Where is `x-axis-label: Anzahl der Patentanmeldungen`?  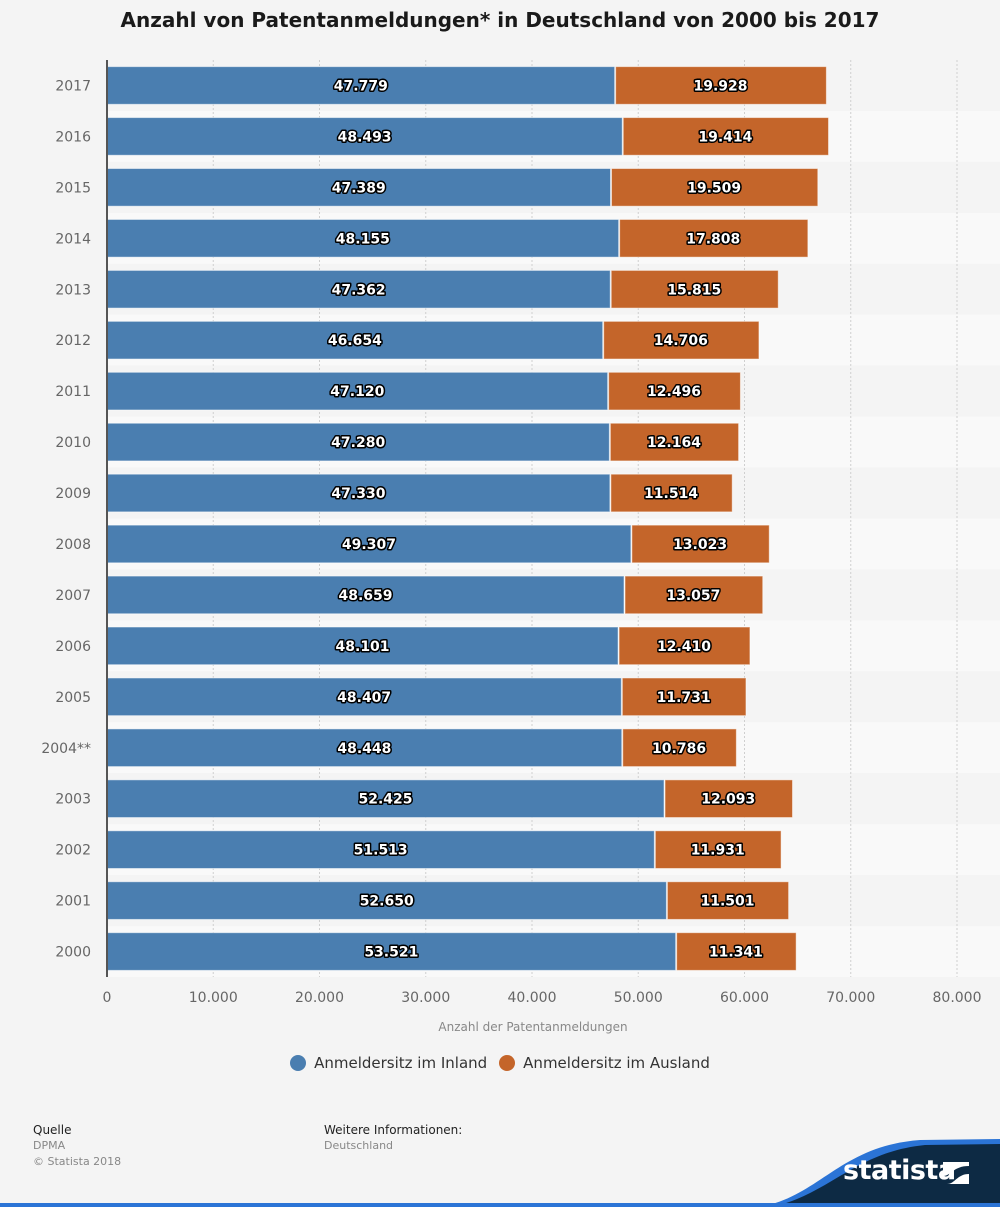 x-axis-label: Anzahl der Patentanmeldungen is located at coordinates (532, 1027).